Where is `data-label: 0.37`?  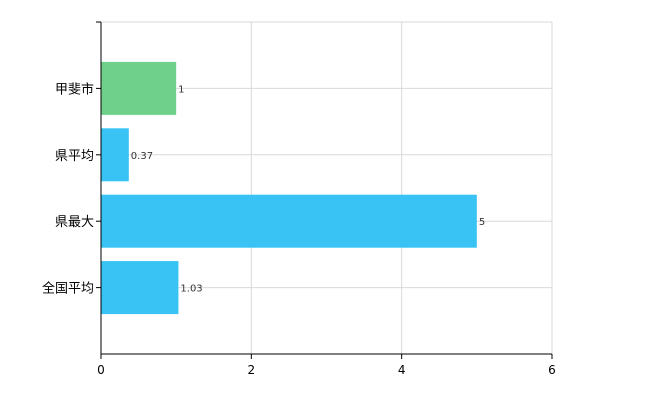 data-label: 0.37 is located at coordinates (142, 156).